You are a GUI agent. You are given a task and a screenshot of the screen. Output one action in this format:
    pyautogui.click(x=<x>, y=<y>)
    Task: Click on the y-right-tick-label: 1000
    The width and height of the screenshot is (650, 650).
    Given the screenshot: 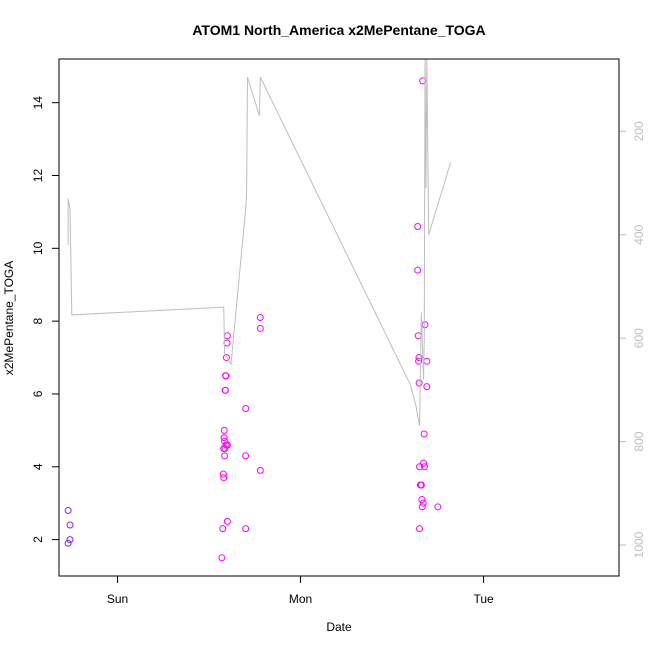 What is the action you would take?
    pyautogui.click(x=639, y=544)
    